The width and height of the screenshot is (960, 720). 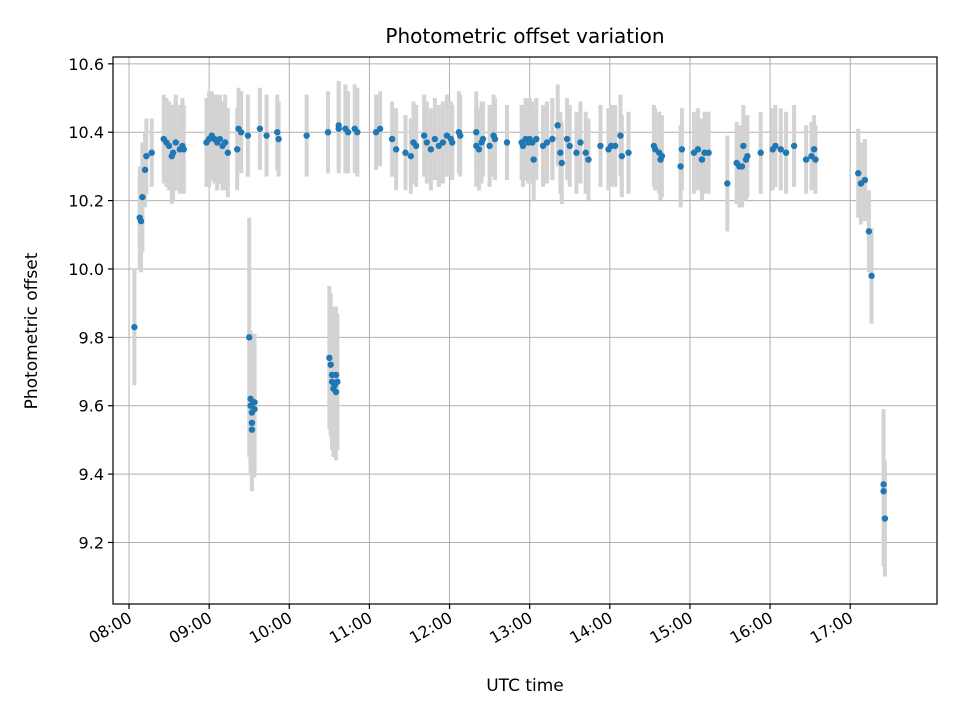 What do you see at coordinates (590, 628) in the screenshot?
I see `x-tick-label: 14:00` at bounding box center [590, 628].